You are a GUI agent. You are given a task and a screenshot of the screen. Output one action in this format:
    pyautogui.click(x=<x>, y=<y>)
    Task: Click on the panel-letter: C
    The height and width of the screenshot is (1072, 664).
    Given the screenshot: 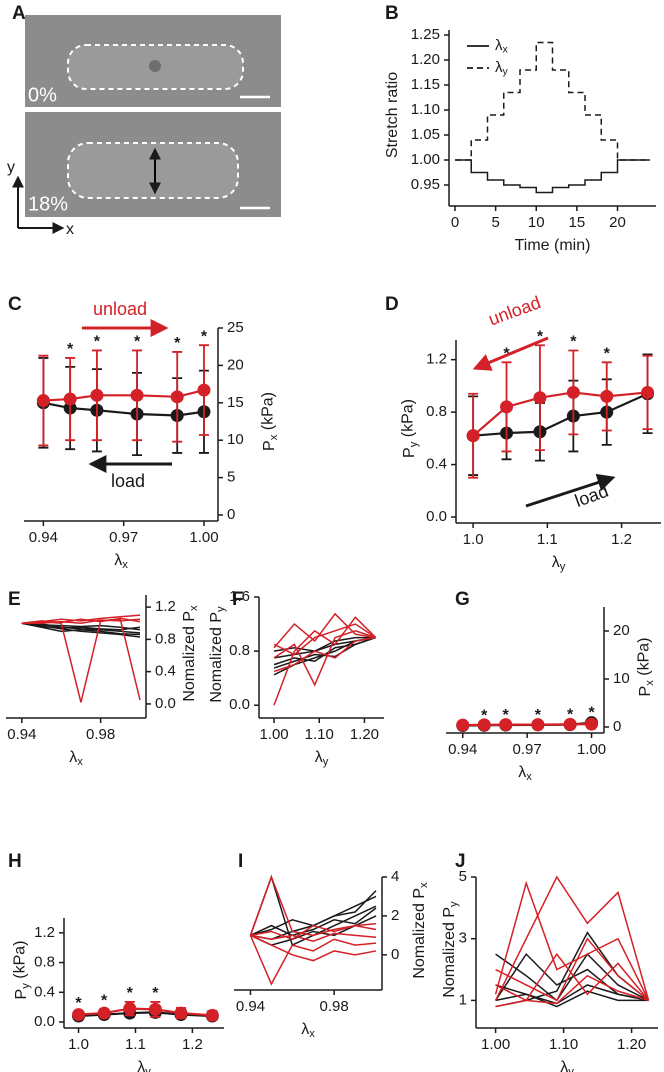 What is the action you would take?
    pyautogui.click(x=15, y=304)
    